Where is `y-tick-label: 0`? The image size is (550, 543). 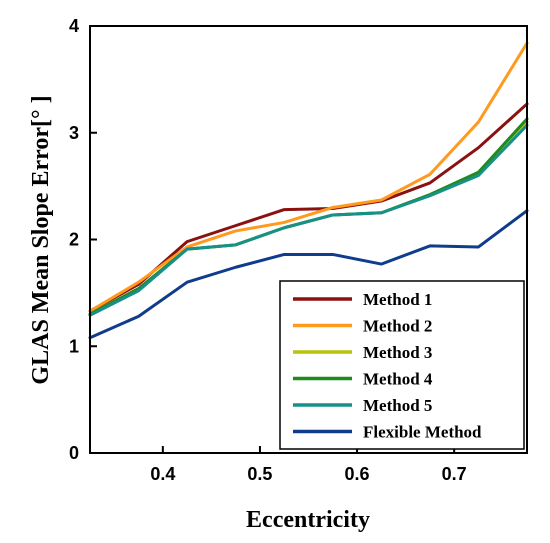 y-tick-label: 0 is located at coordinates (74, 453).